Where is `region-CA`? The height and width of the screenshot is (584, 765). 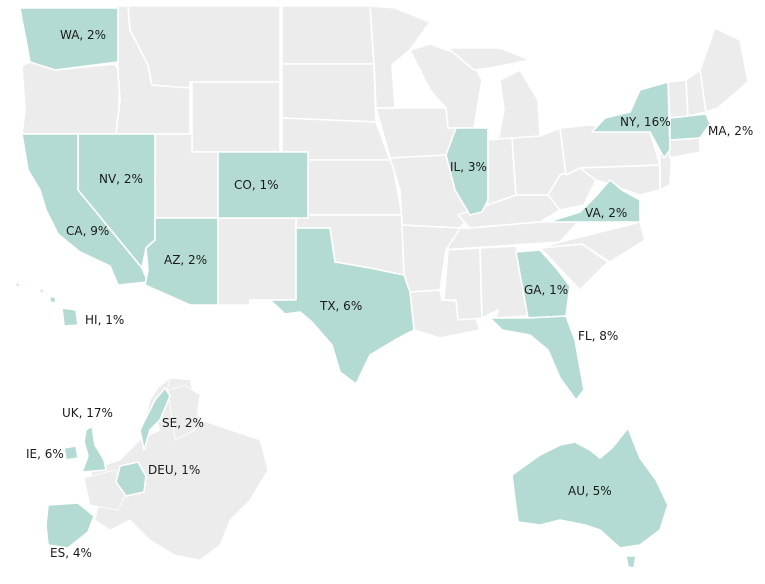 region-CA is located at coordinates (85, 209).